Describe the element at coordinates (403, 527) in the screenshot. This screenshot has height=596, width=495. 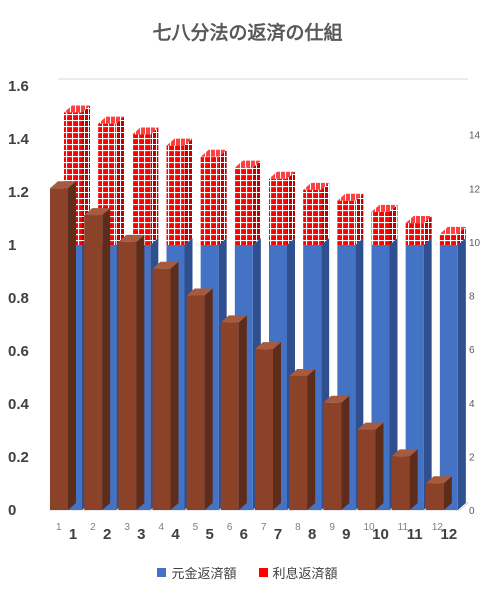
I see `x-front-tick-label-10: 11` at that location.